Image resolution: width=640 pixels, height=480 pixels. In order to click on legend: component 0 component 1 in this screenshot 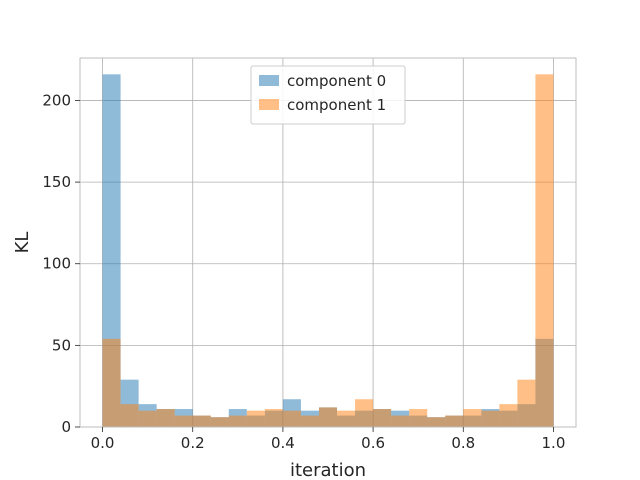, I will do `click(328, 95)`.